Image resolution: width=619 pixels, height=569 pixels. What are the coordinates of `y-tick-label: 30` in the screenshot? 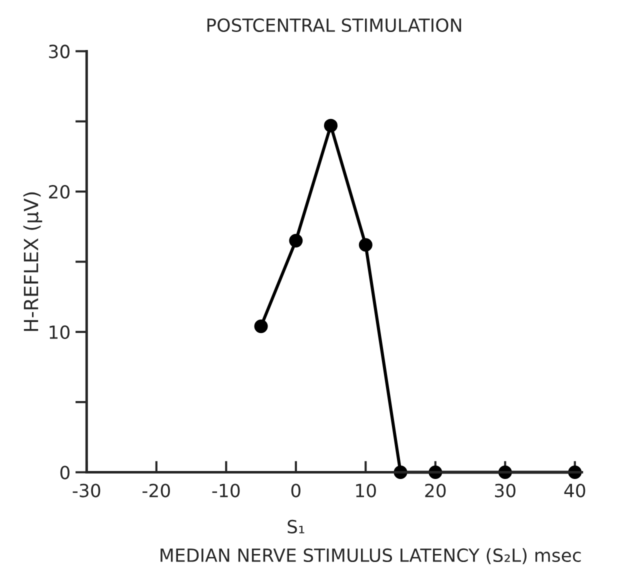 It's located at (59, 51).